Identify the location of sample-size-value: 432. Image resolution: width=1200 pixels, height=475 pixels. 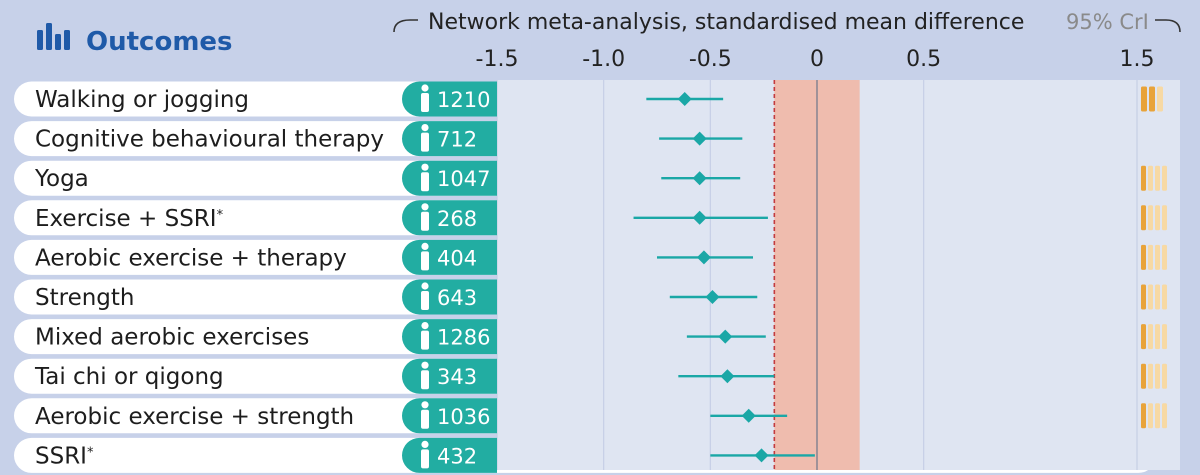
(457, 456).